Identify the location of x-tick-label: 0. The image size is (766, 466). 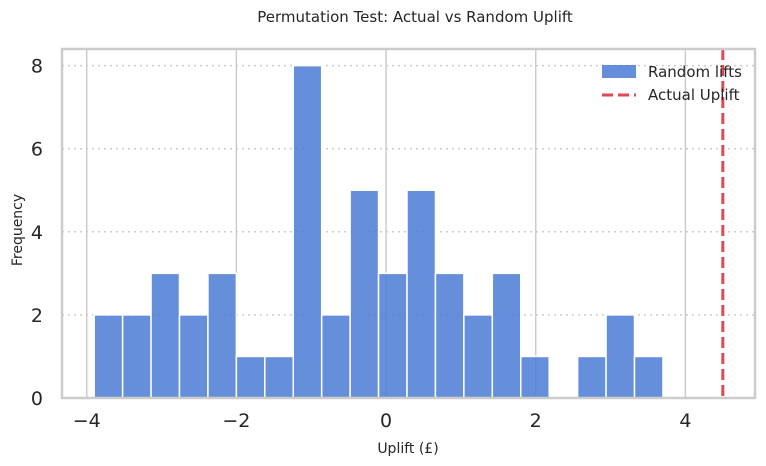
(386, 421).